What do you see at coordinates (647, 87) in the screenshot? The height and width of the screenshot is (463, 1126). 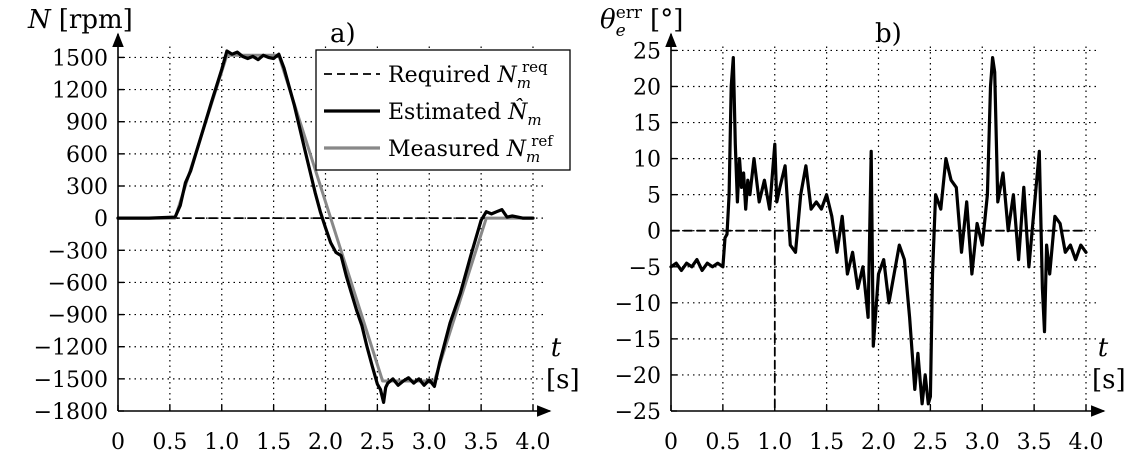 I see `y-tick-label: 20` at bounding box center [647, 87].